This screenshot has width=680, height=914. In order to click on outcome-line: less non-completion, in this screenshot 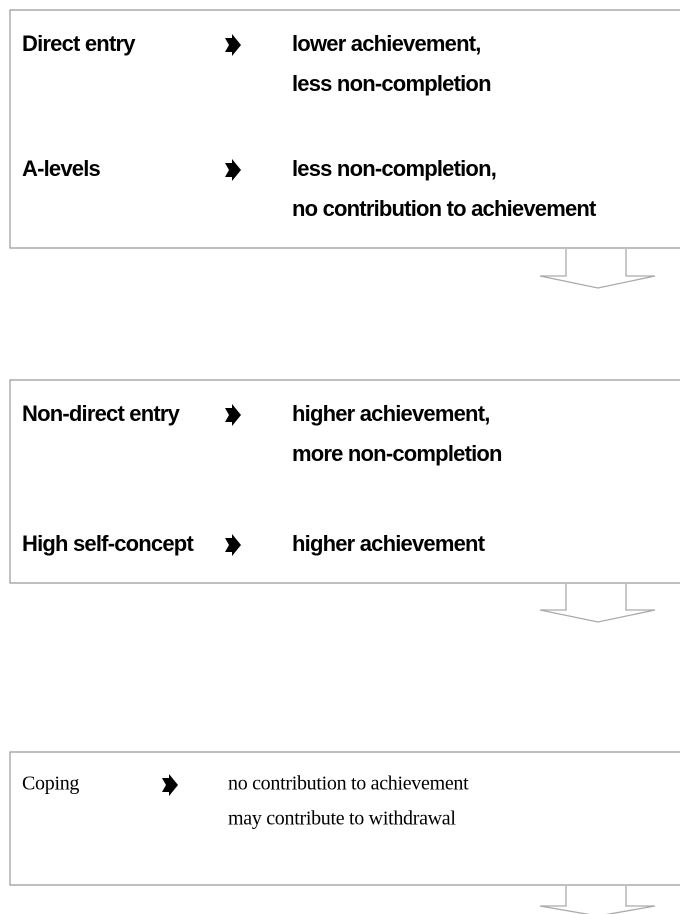, I will do `click(394, 168)`.